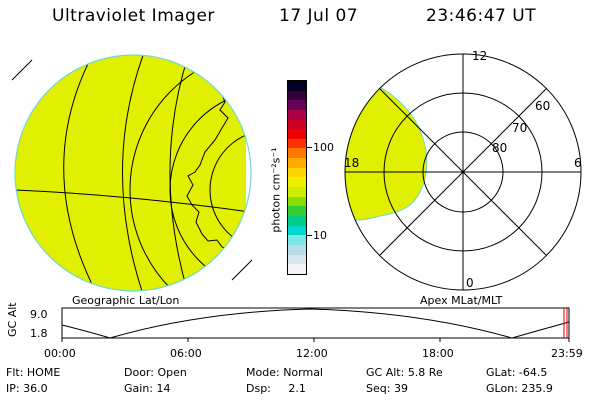  Describe the element at coordinates (320, 235) in the screenshot. I see `colorbar-tick-10: 10` at that location.